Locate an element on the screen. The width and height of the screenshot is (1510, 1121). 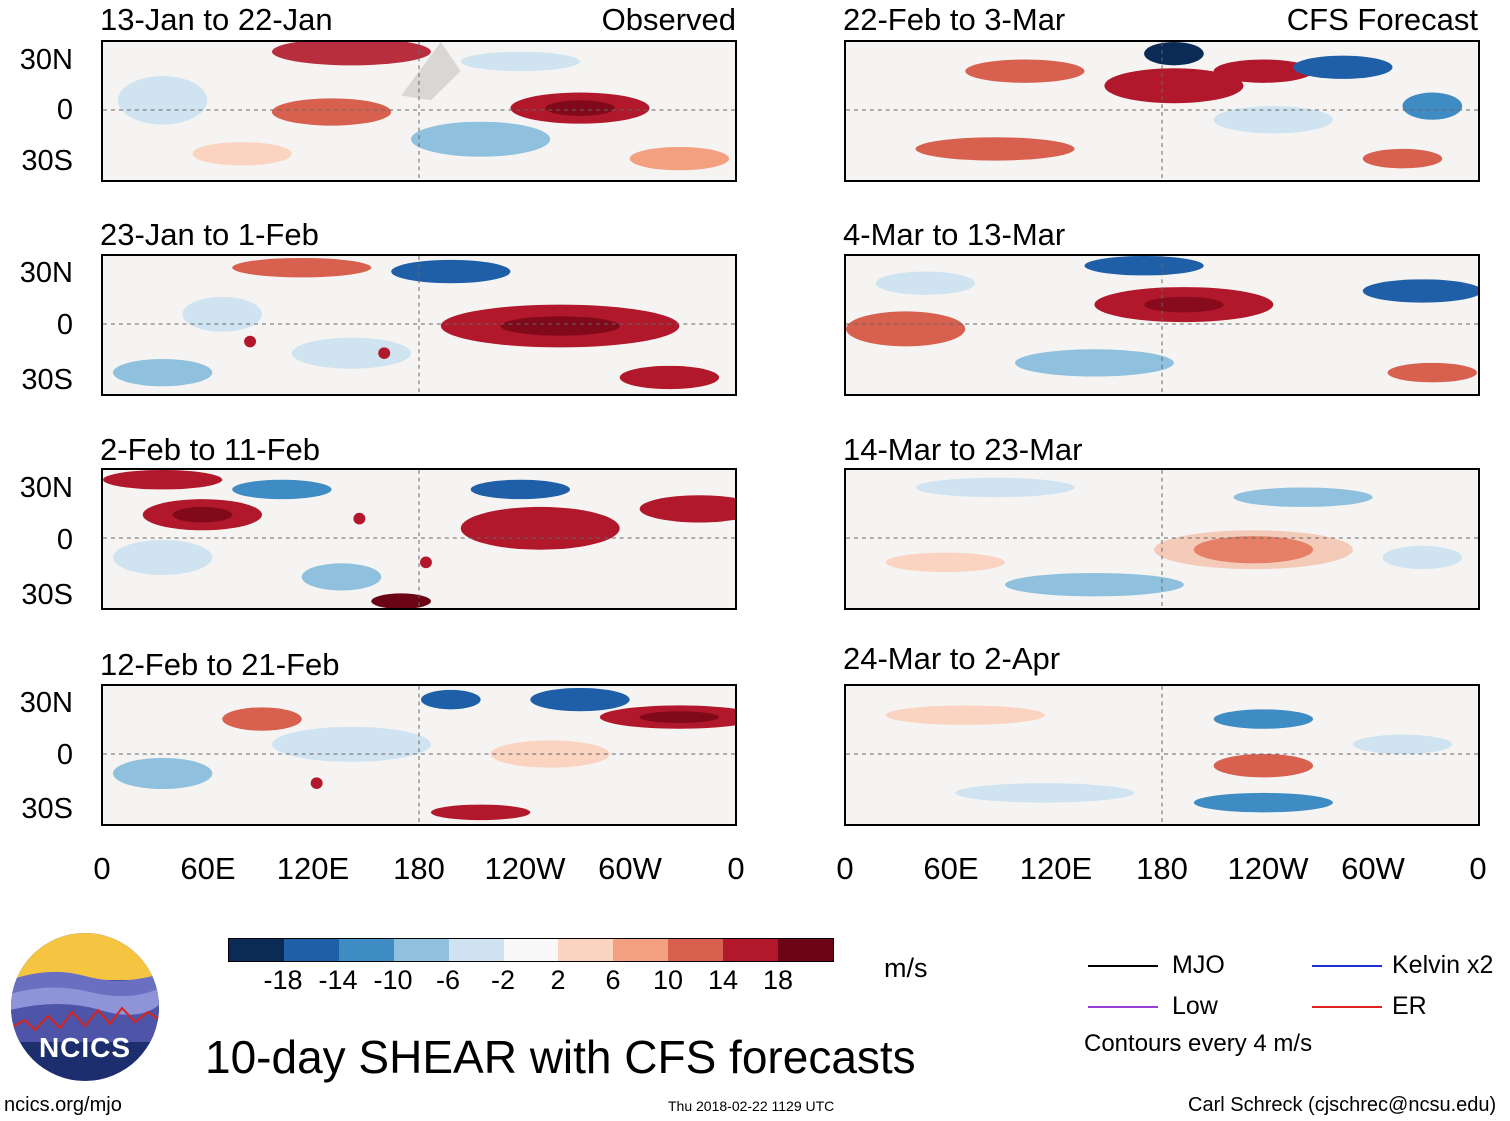
ncics-logo is located at coordinates (85, 1007).